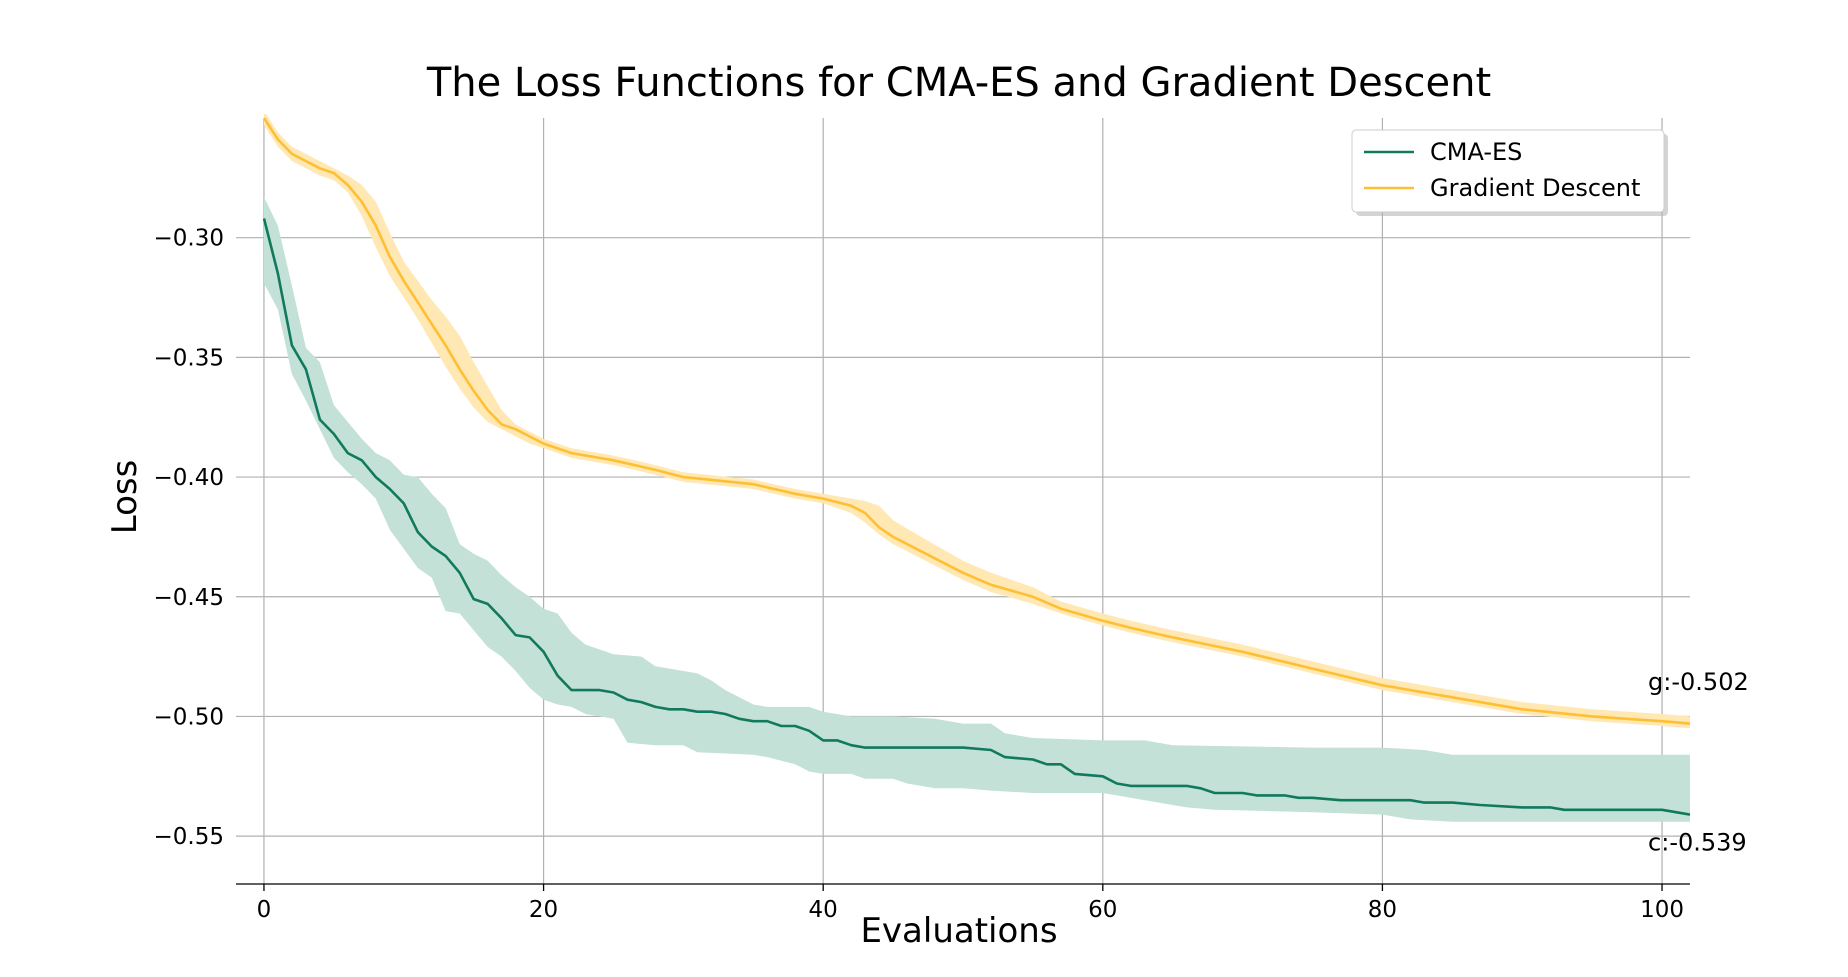  I want to click on legend: CMA-ES Gradient Descent, so click(1509, 172).